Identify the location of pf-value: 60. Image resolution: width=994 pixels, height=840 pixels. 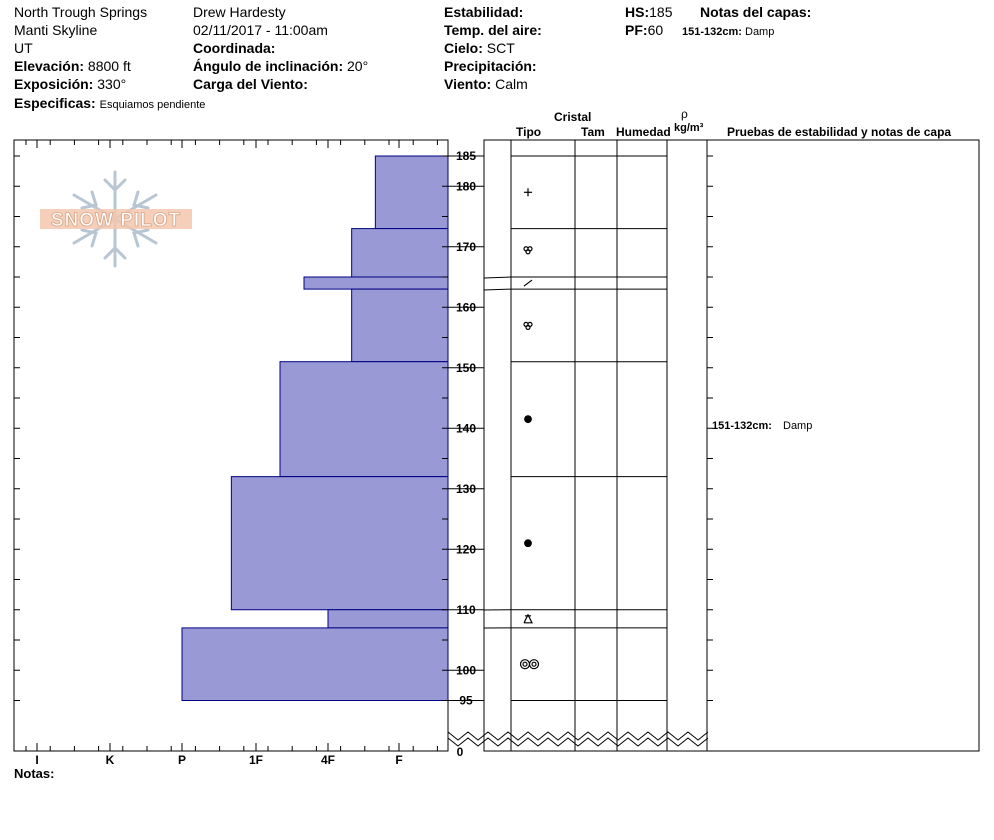
(655, 30).